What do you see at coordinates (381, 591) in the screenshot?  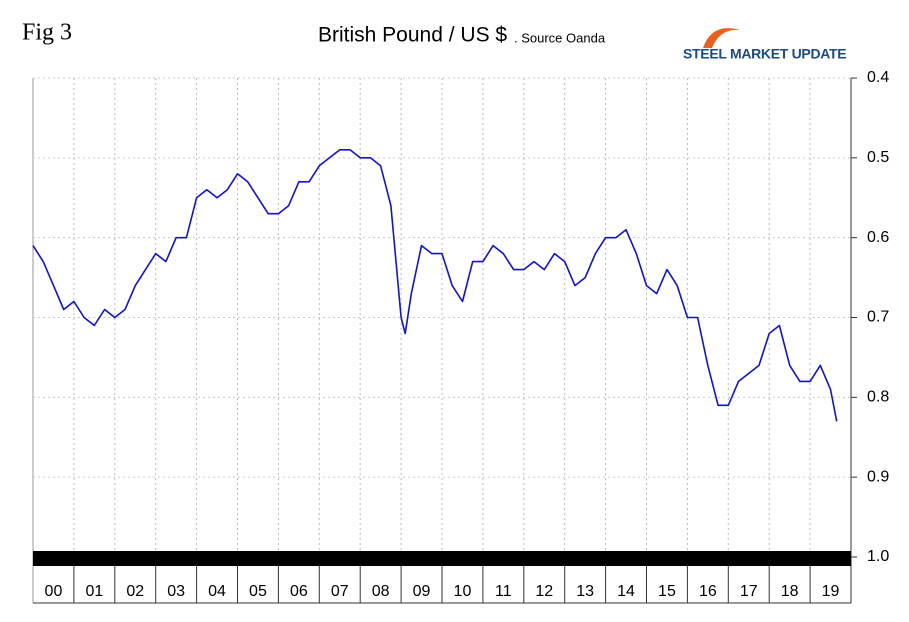 I see `x-tick-label: 08` at bounding box center [381, 591].